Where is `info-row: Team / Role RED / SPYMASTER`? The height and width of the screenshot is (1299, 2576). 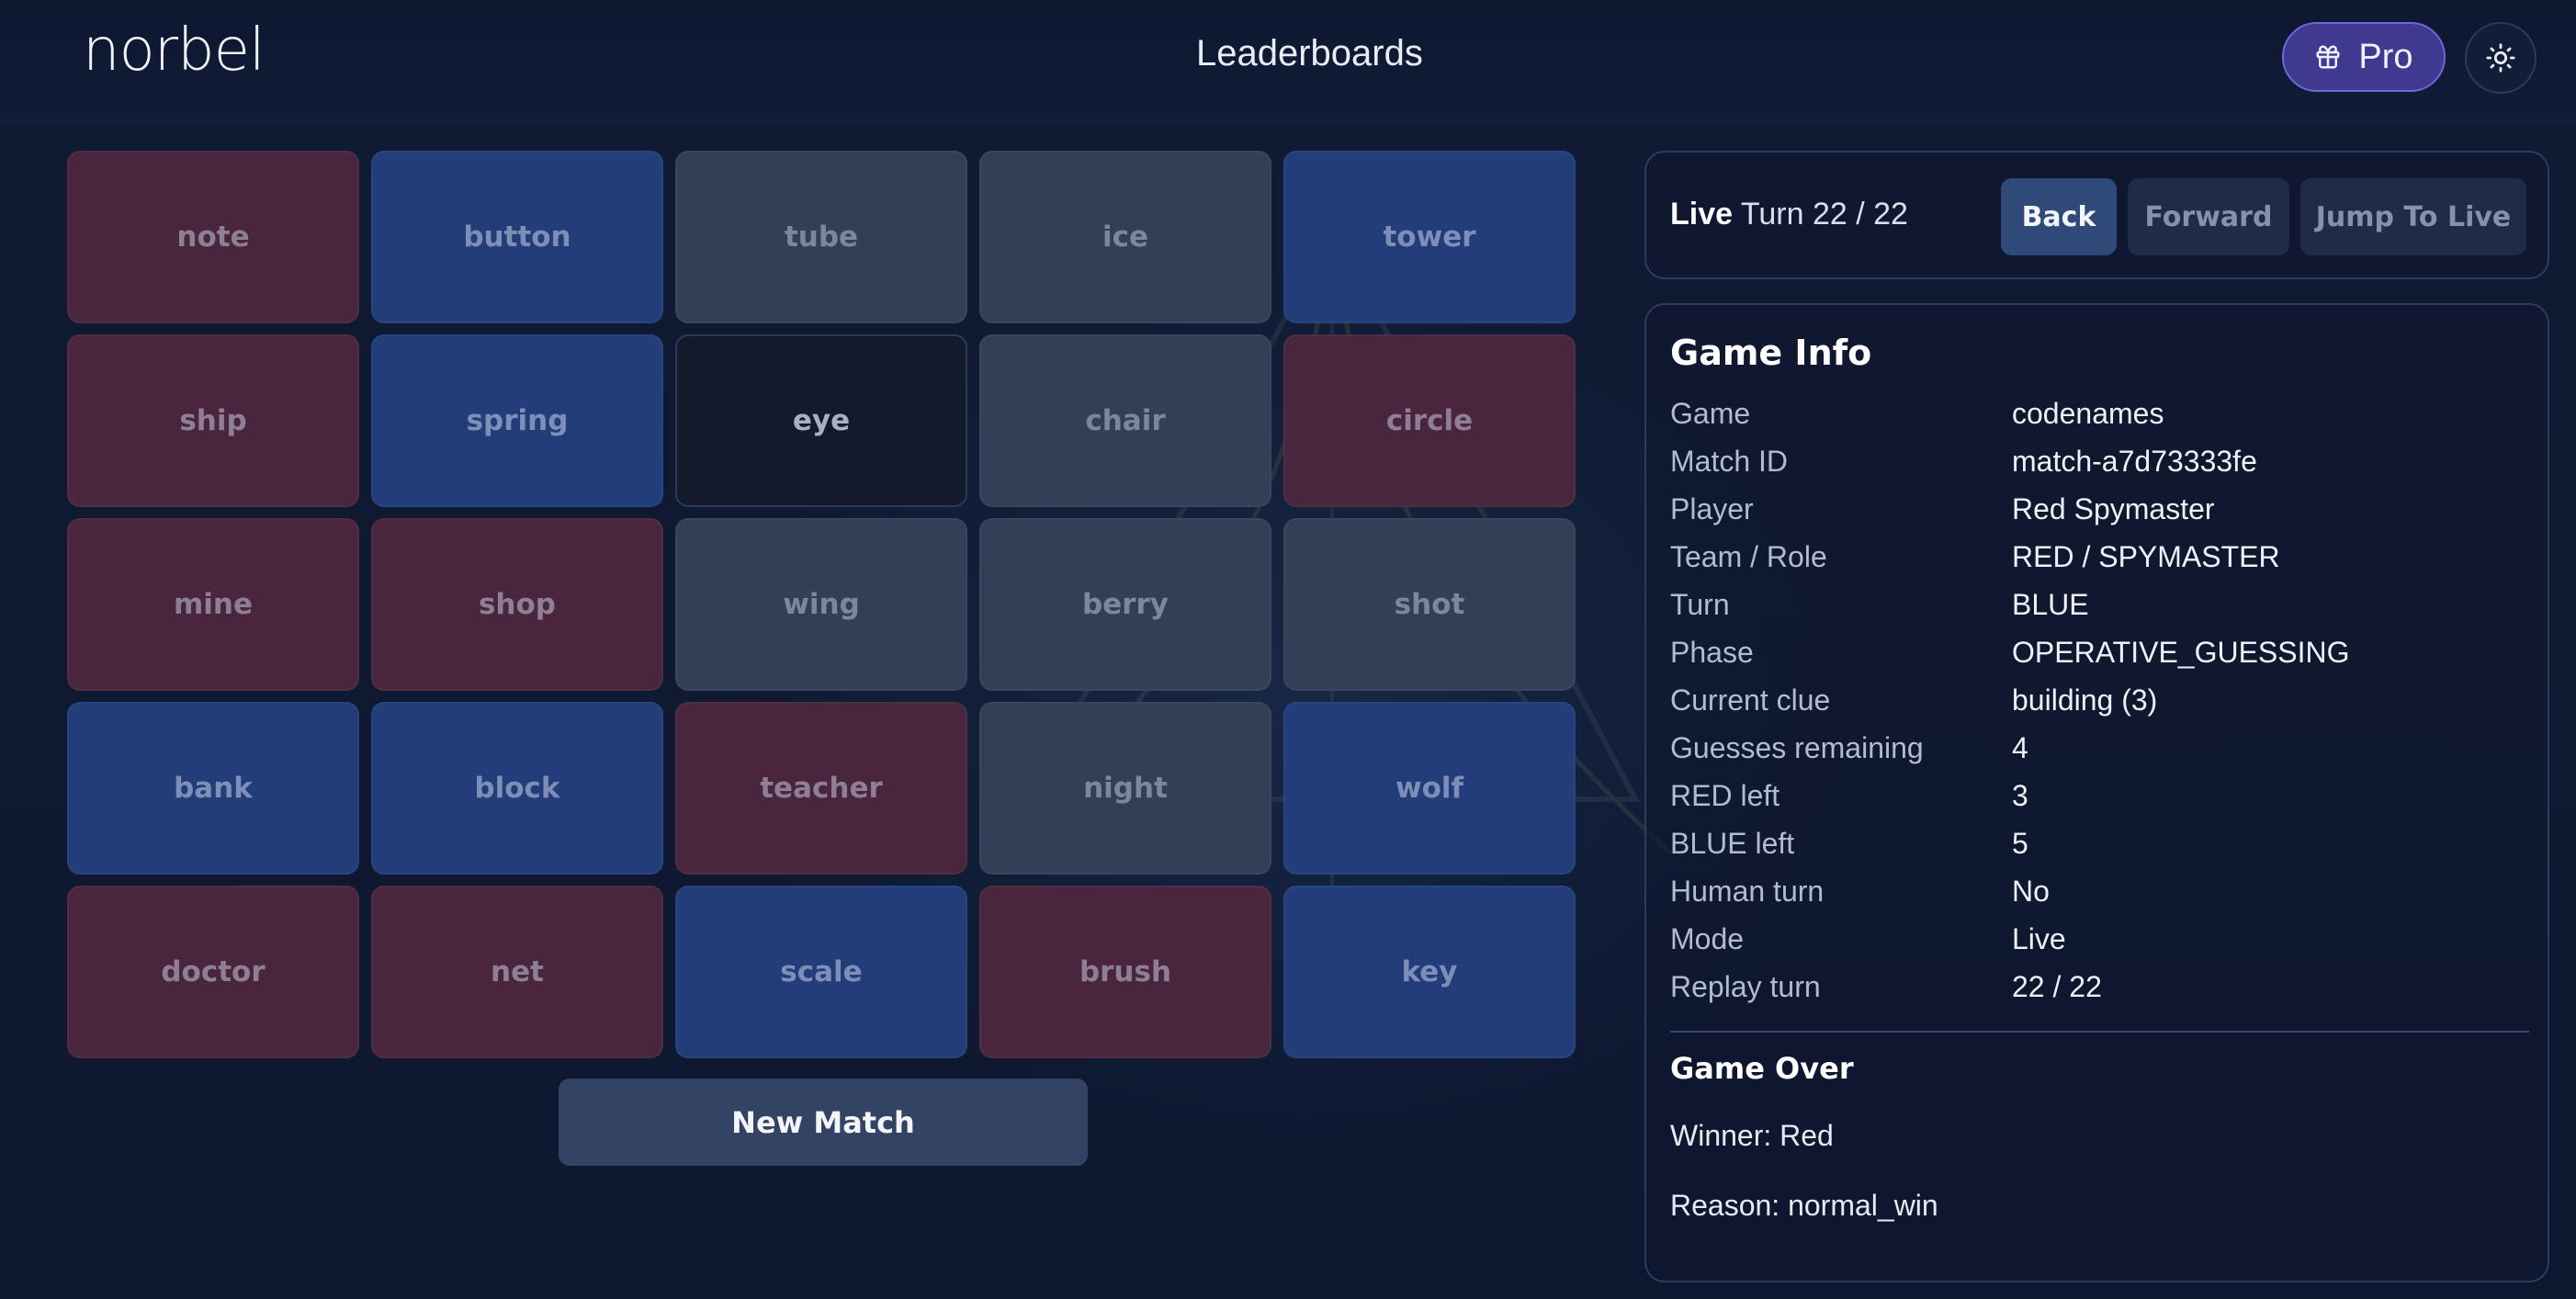 info-row: Team / Role RED / SPYMASTER is located at coordinates (2099, 557).